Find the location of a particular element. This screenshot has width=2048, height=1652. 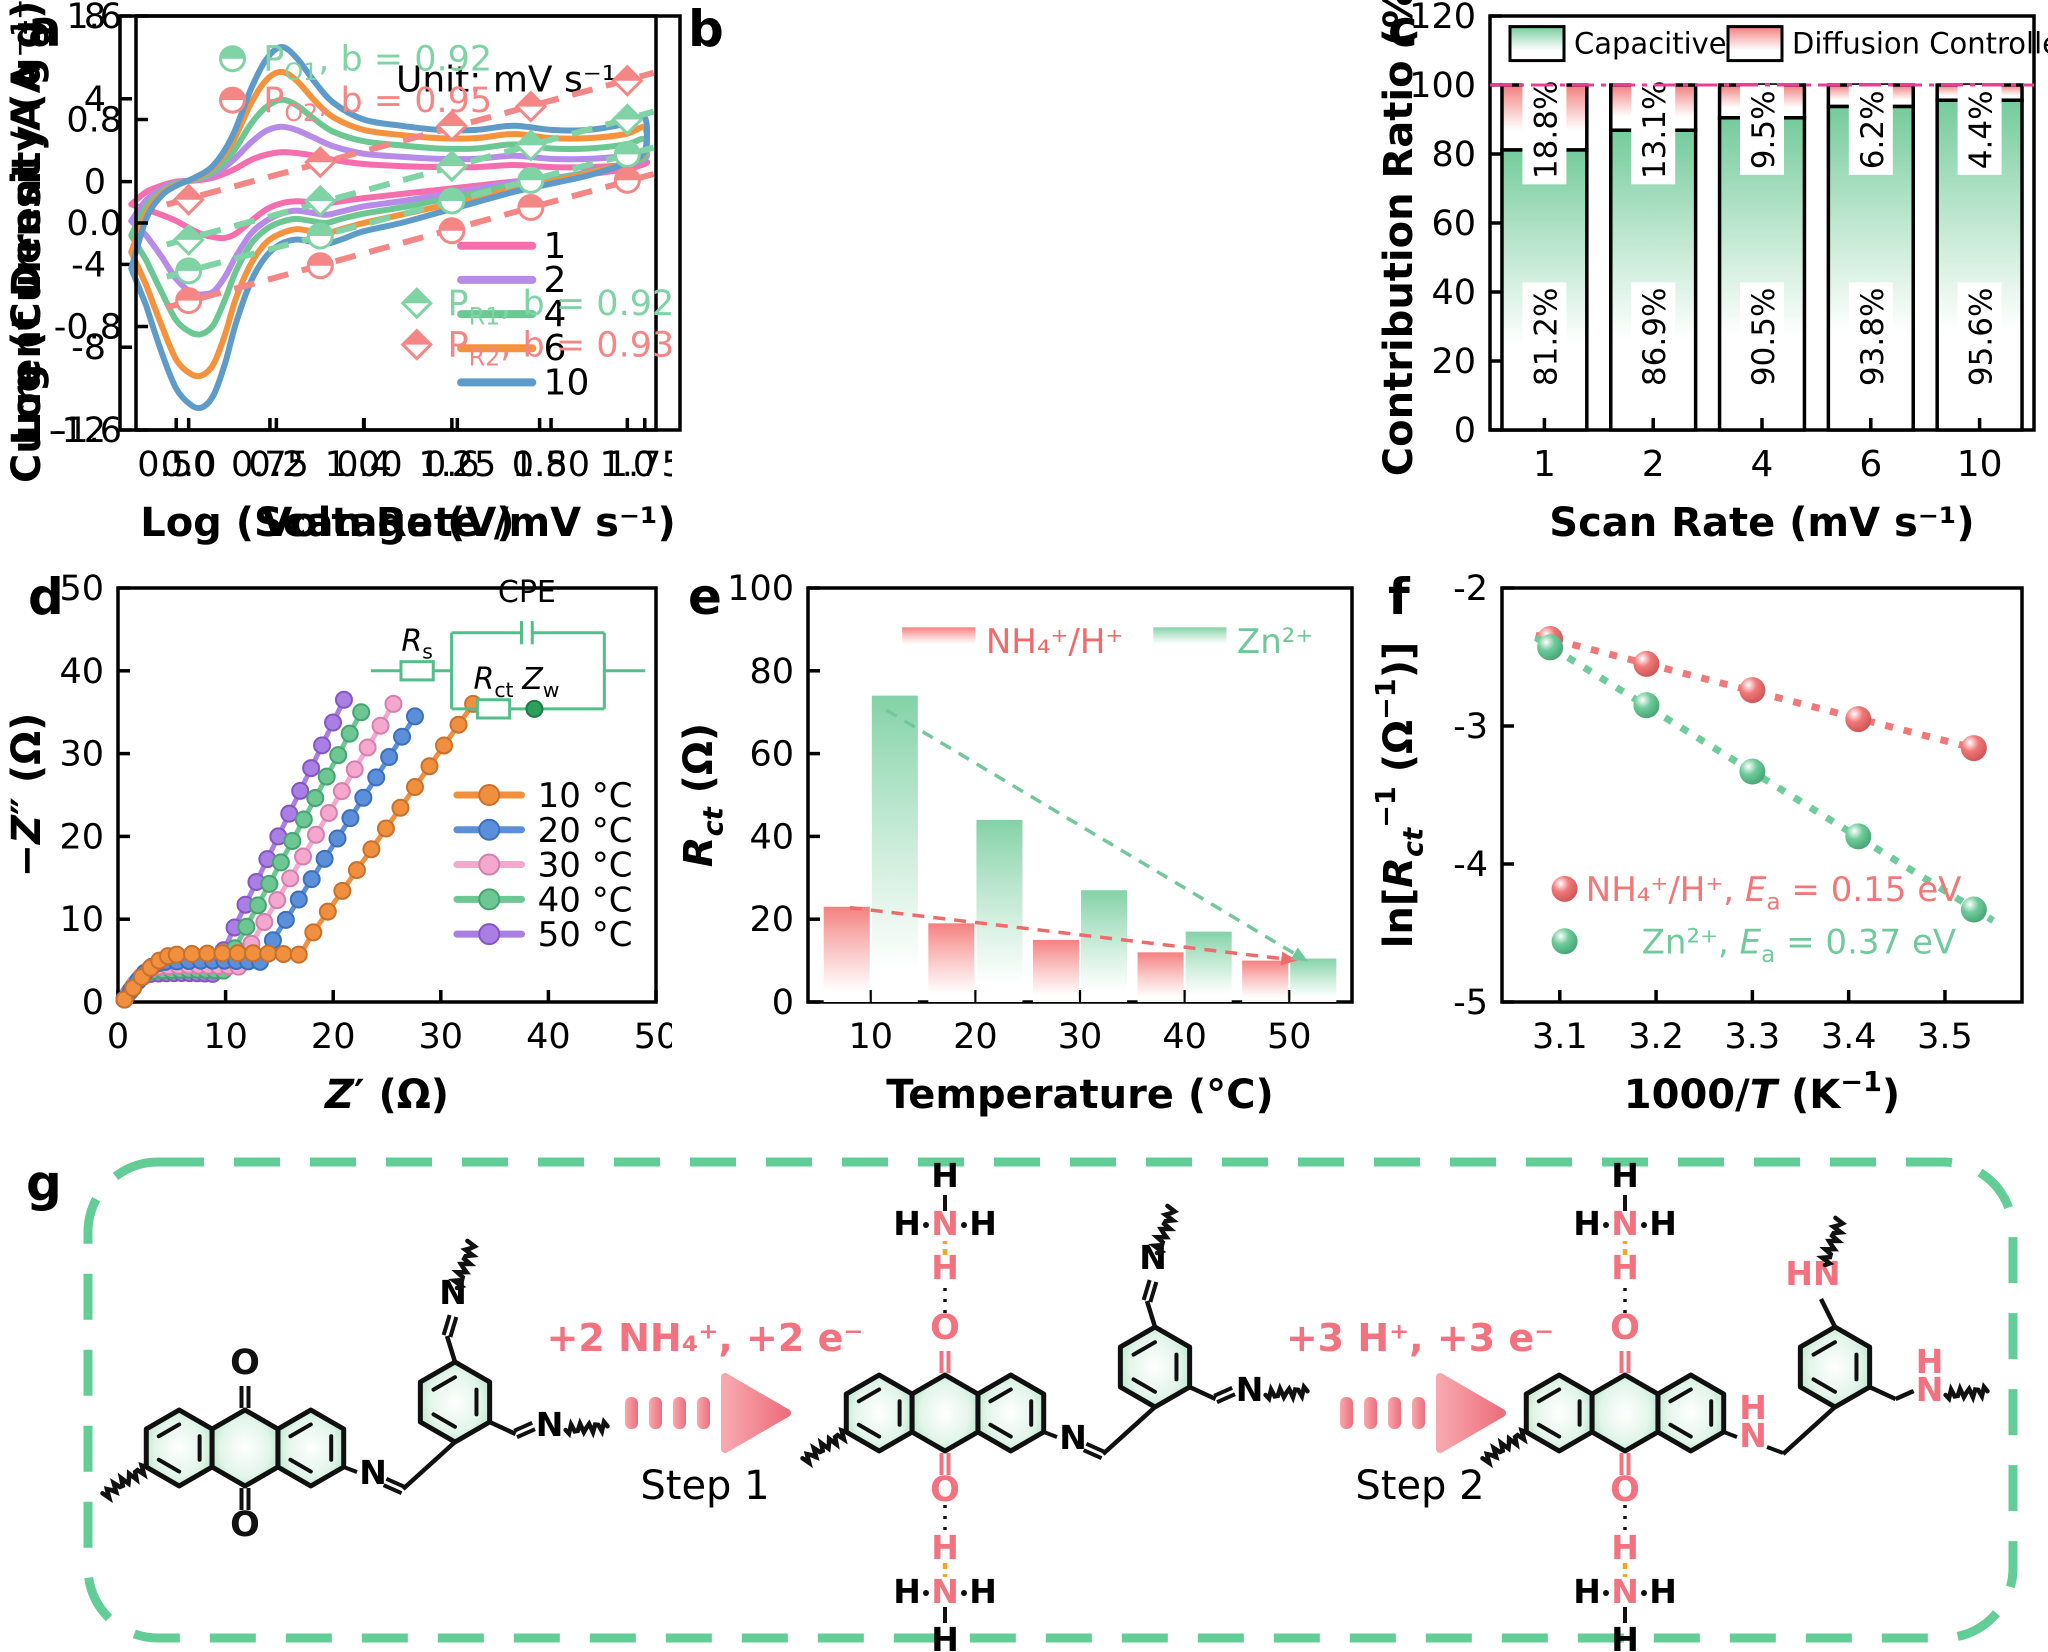

y-tick-label: -12 is located at coordinates (77, 431).